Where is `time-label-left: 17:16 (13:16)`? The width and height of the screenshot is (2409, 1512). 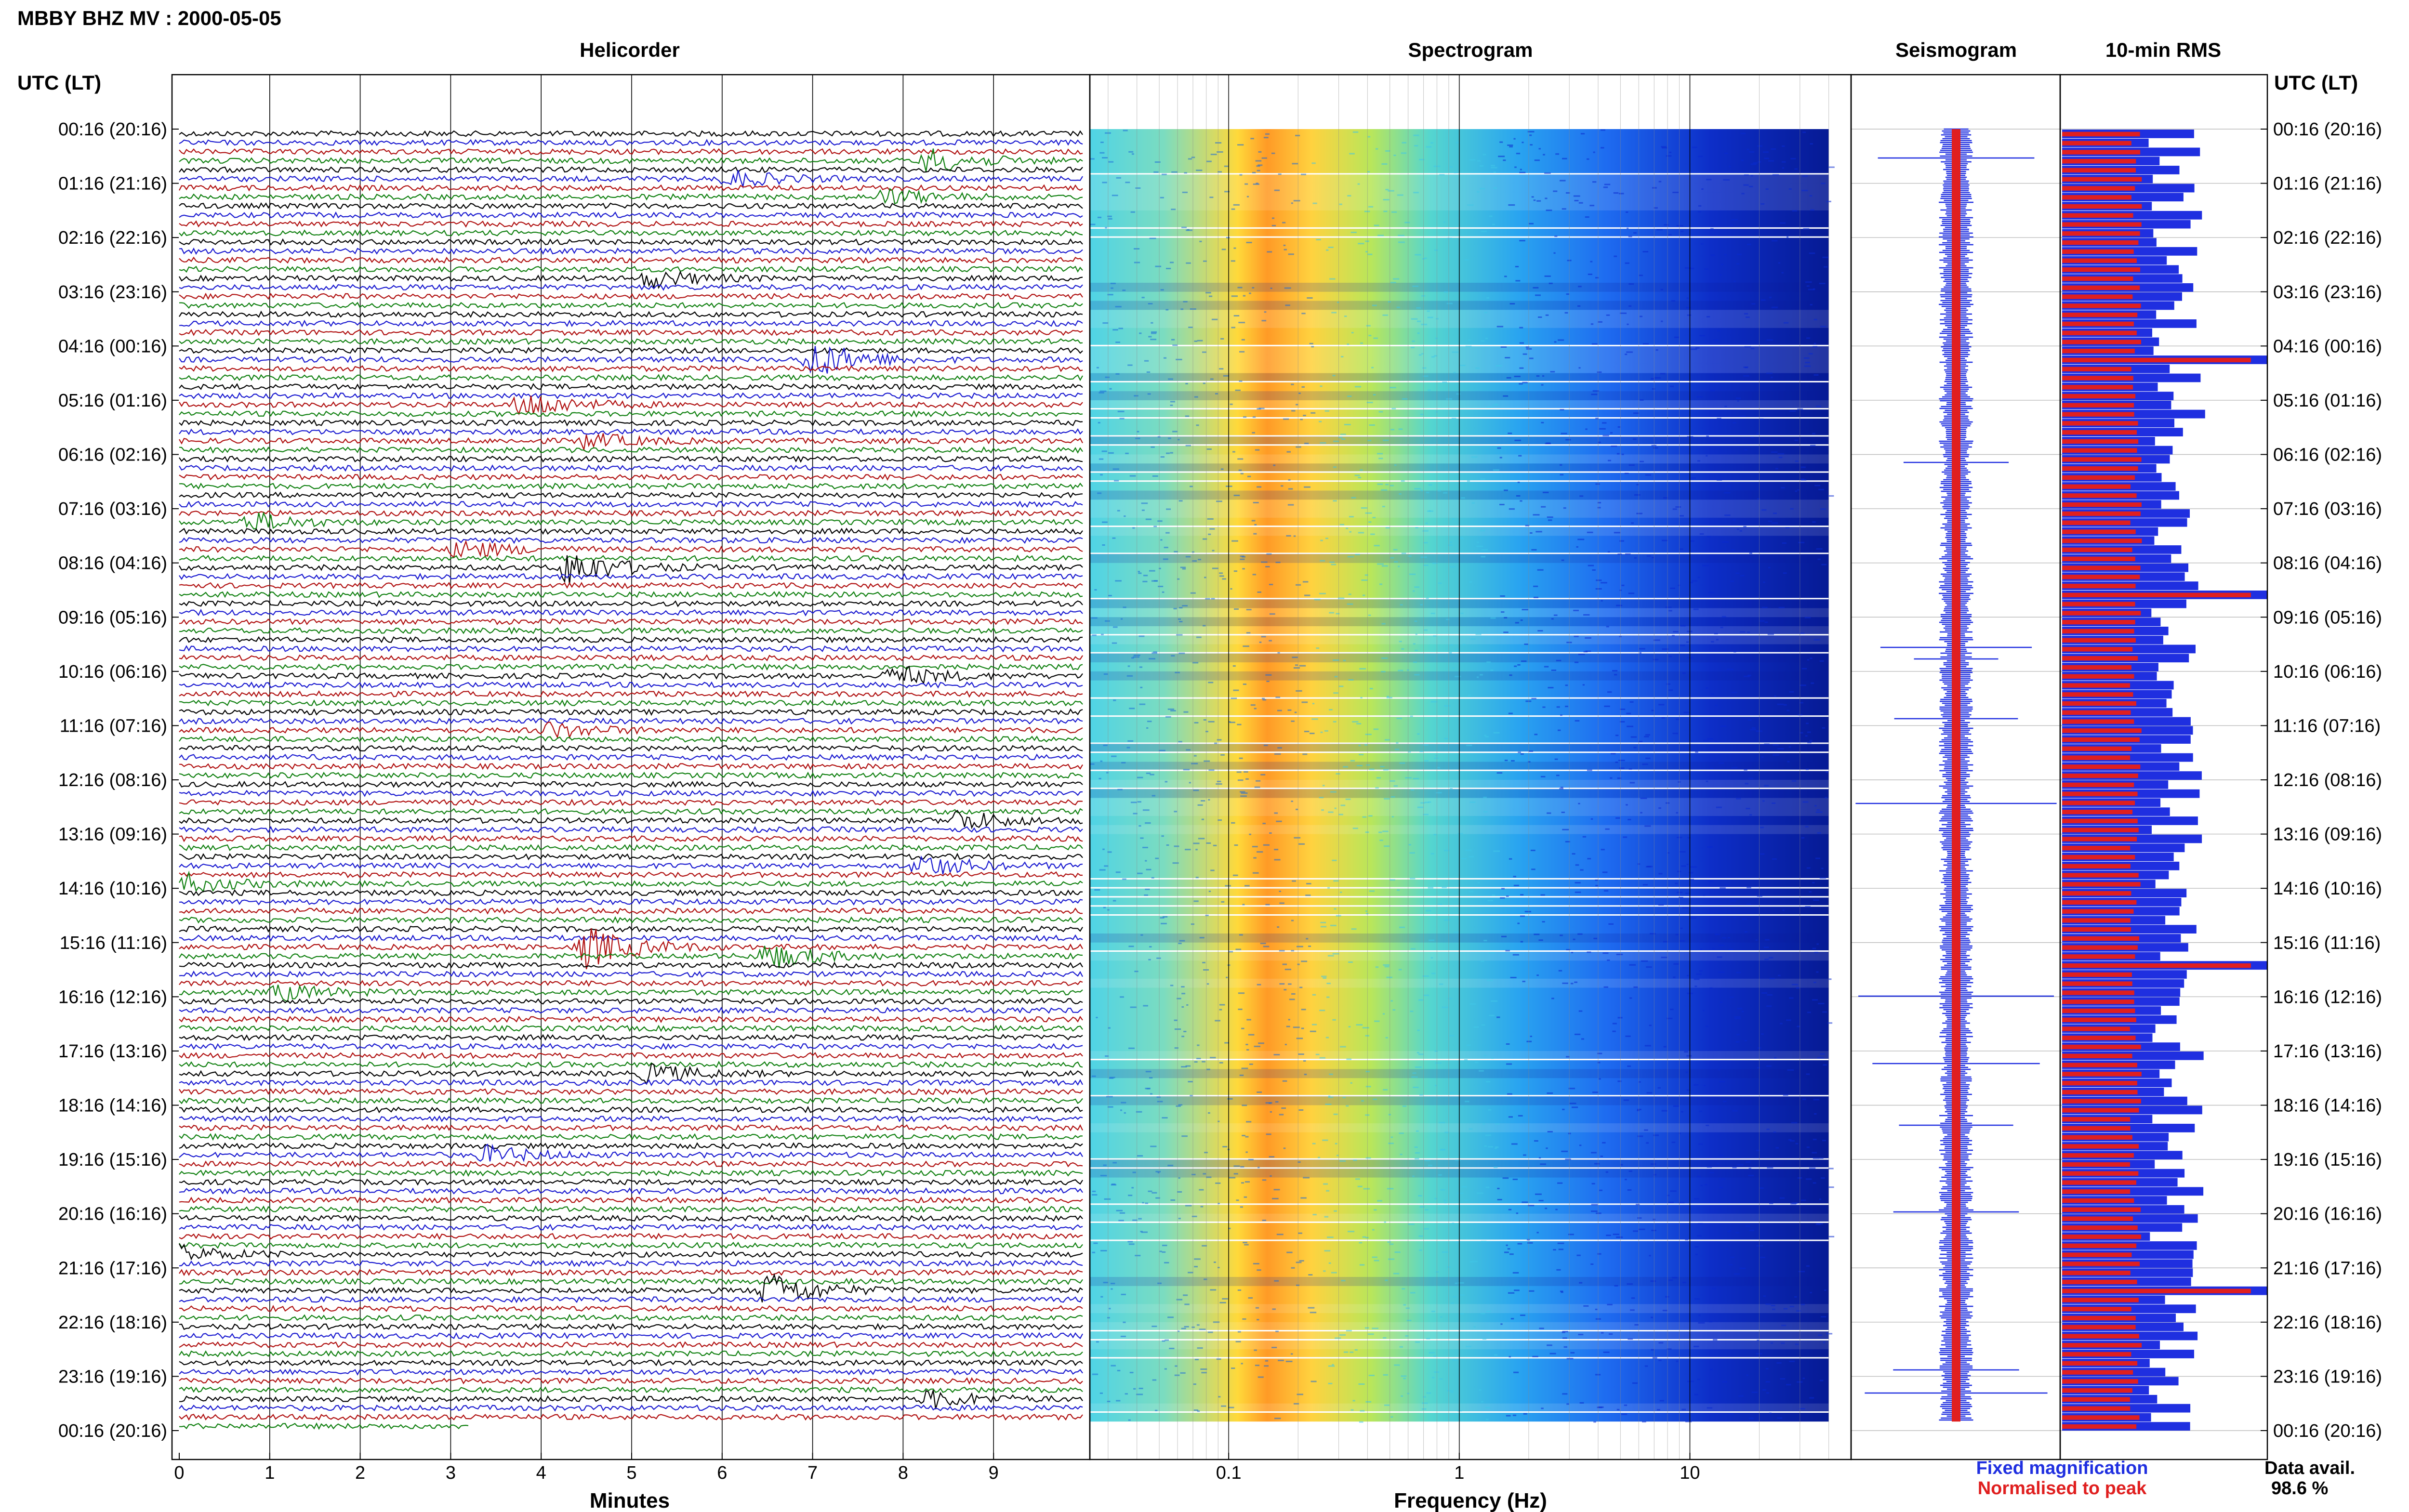 time-label-left: 17:16 (13:16) is located at coordinates (112, 1051).